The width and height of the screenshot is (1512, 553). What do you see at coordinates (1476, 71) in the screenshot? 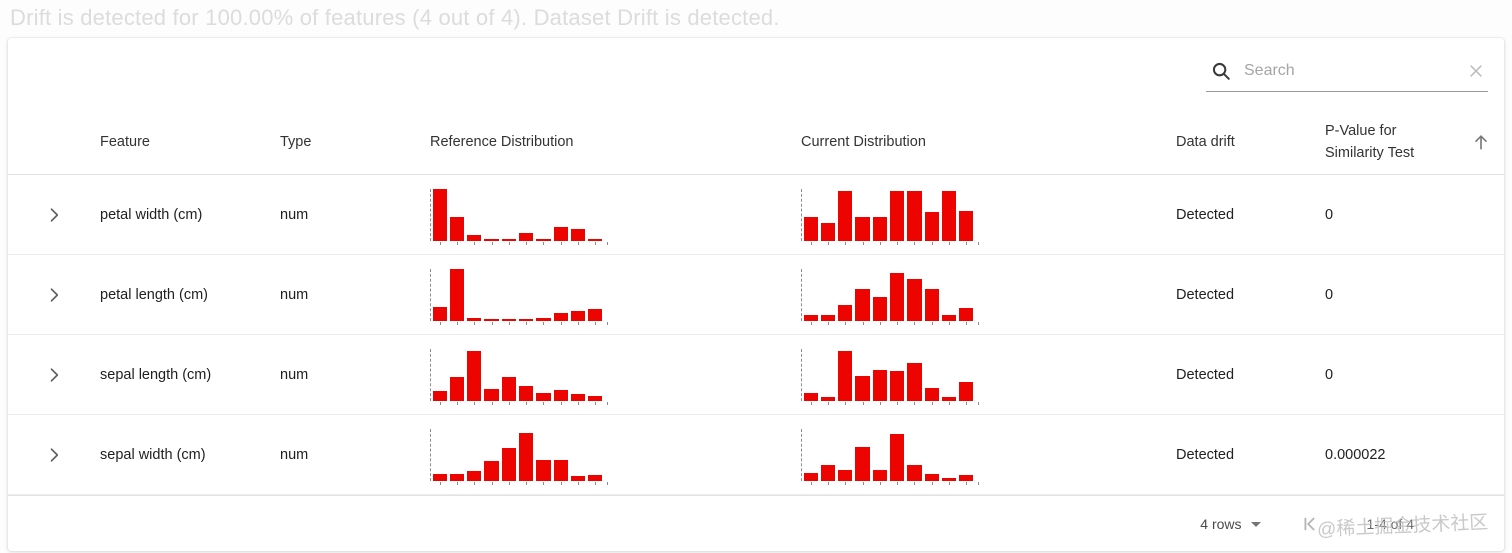
I see `clear-search-icon` at bounding box center [1476, 71].